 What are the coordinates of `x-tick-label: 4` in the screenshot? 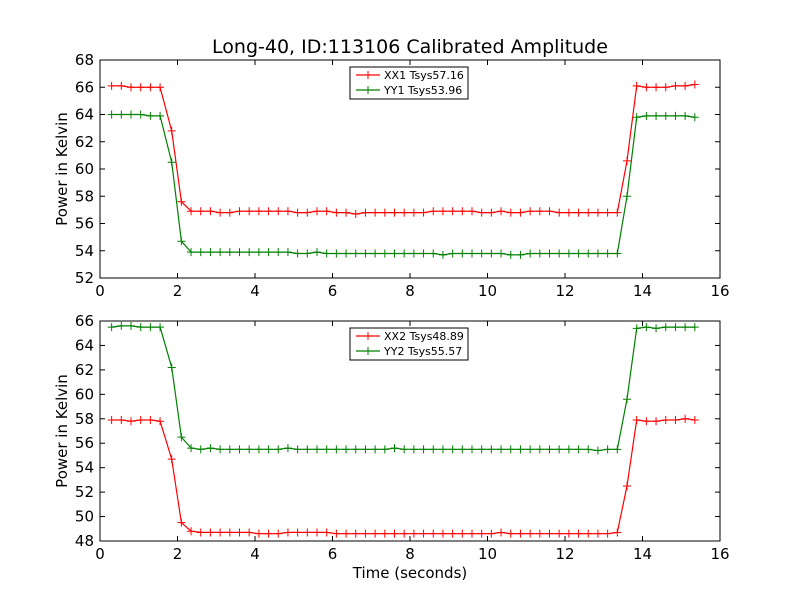 It's located at (255, 291).